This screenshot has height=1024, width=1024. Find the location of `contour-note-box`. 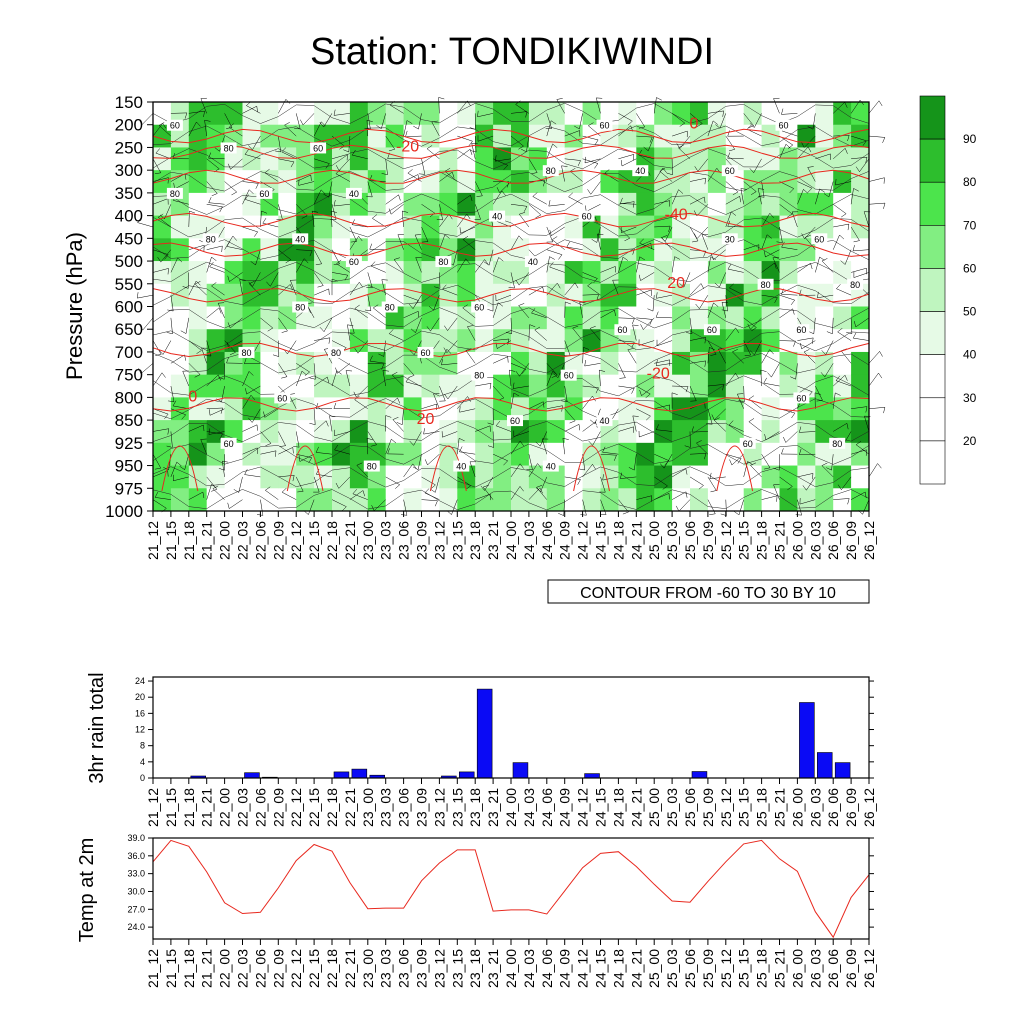

contour-note-box is located at coordinates (708, 591).